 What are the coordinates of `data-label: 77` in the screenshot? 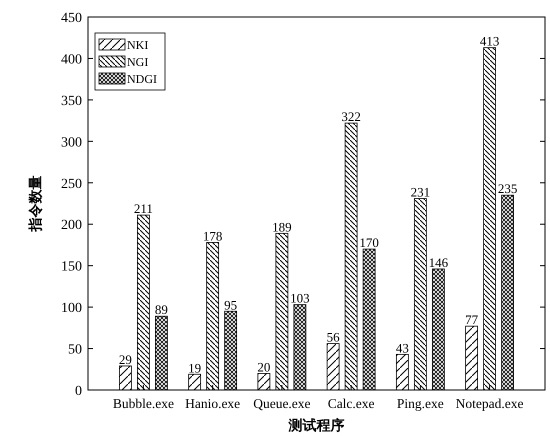 It's located at (472, 320).